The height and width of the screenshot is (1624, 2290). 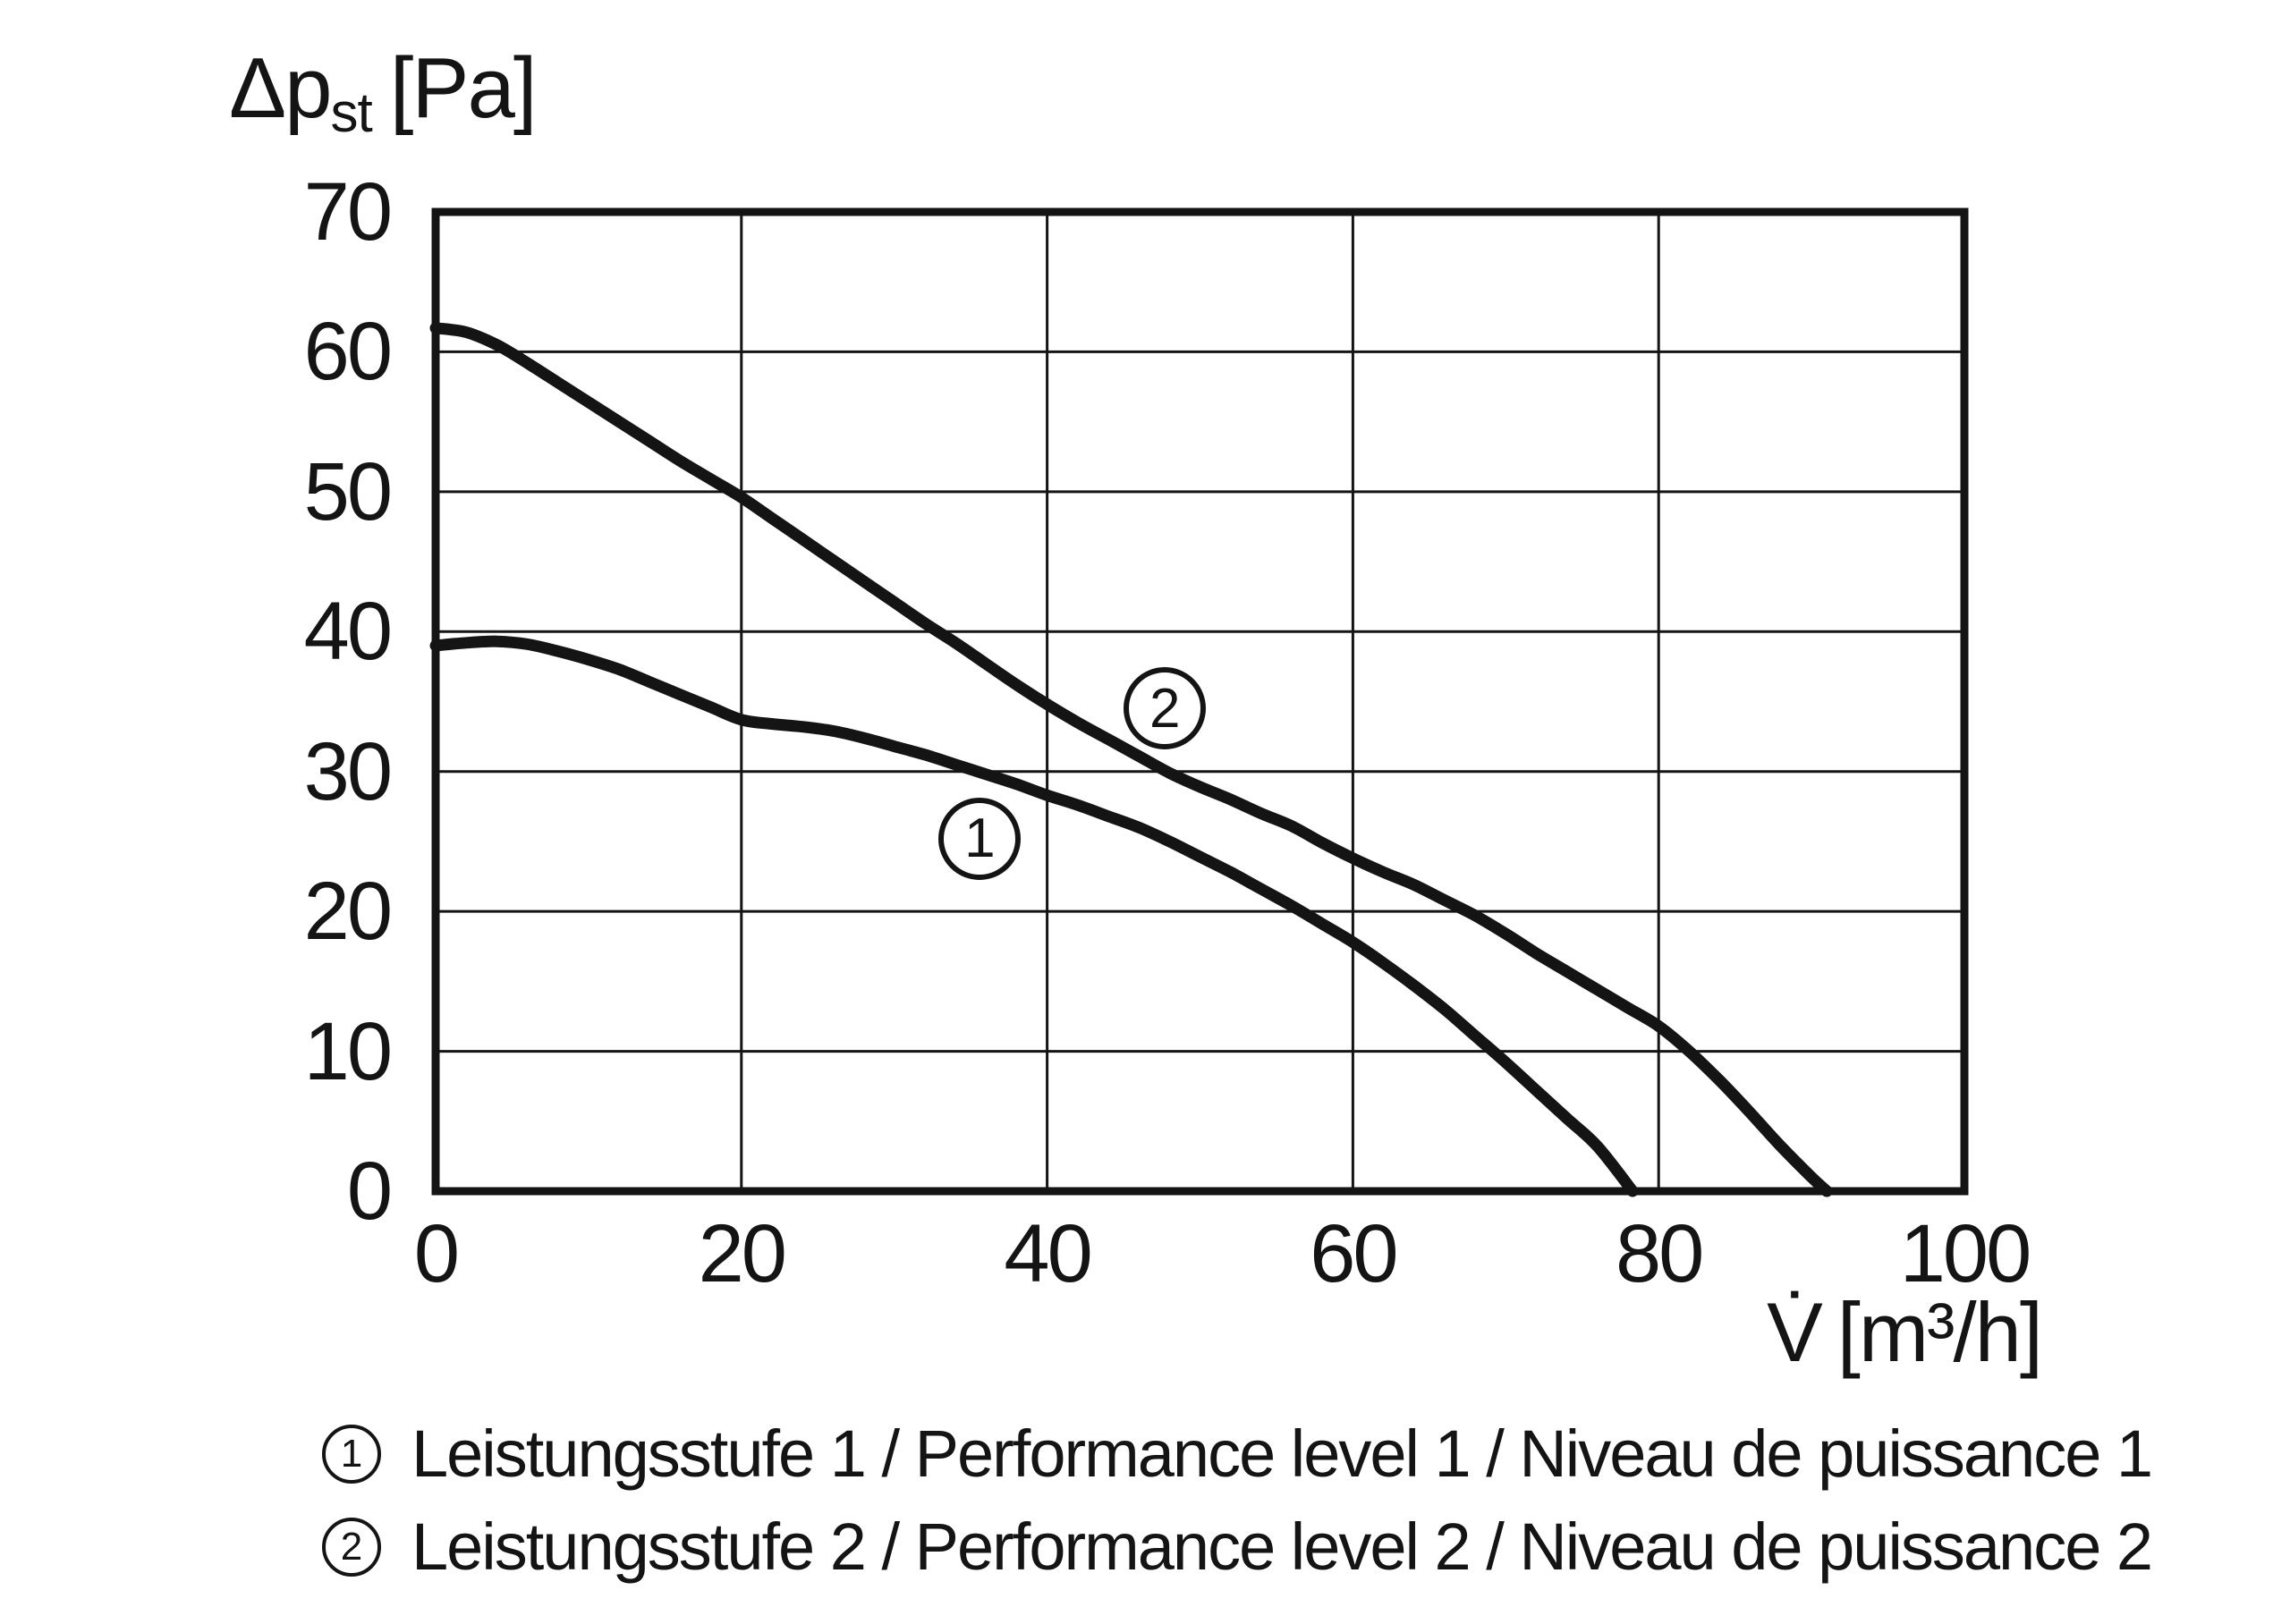 What do you see at coordinates (463, 88) in the screenshot?
I see `y-axis-unit: [Pa]` at bounding box center [463, 88].